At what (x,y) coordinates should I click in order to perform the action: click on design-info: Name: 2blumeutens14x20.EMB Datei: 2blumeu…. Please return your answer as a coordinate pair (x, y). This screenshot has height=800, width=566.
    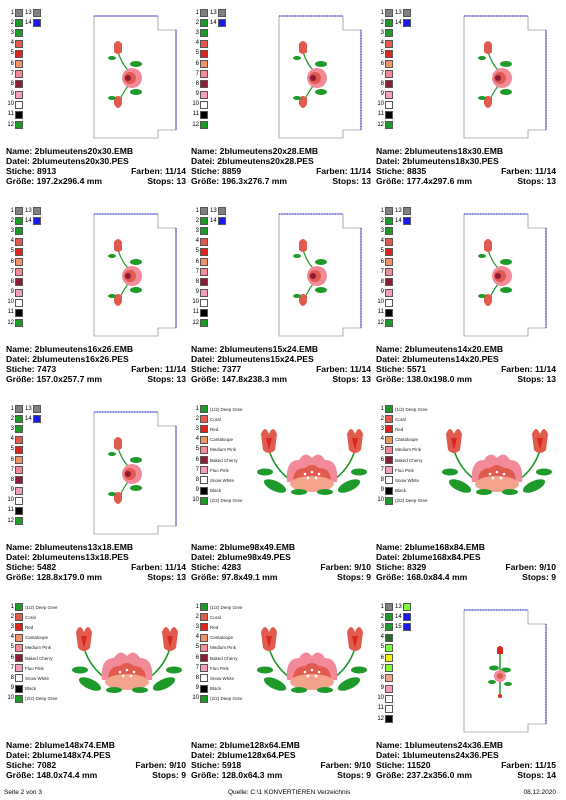
    Looking at the image, I should click on (466, 364).